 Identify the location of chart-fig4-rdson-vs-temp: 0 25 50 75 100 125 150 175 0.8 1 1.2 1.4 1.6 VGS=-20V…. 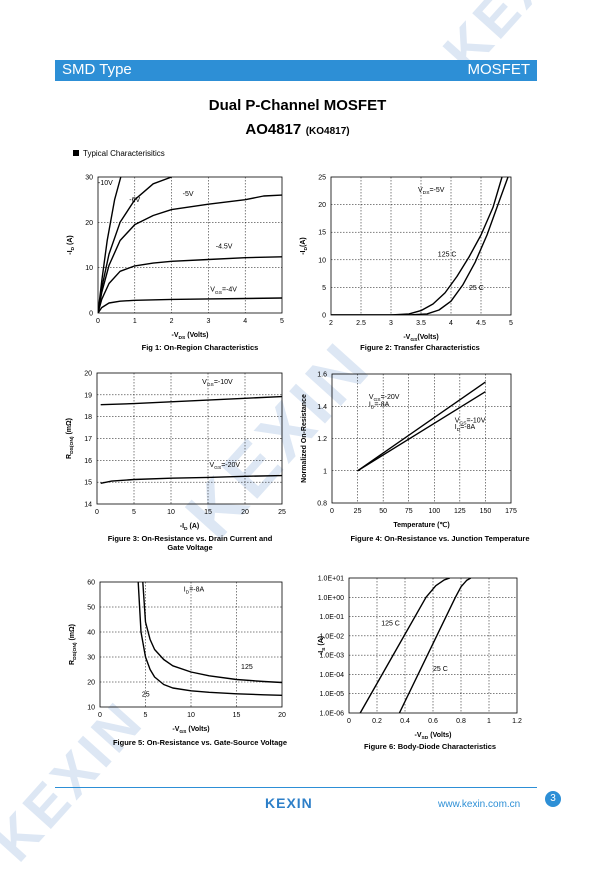
(409, 451).